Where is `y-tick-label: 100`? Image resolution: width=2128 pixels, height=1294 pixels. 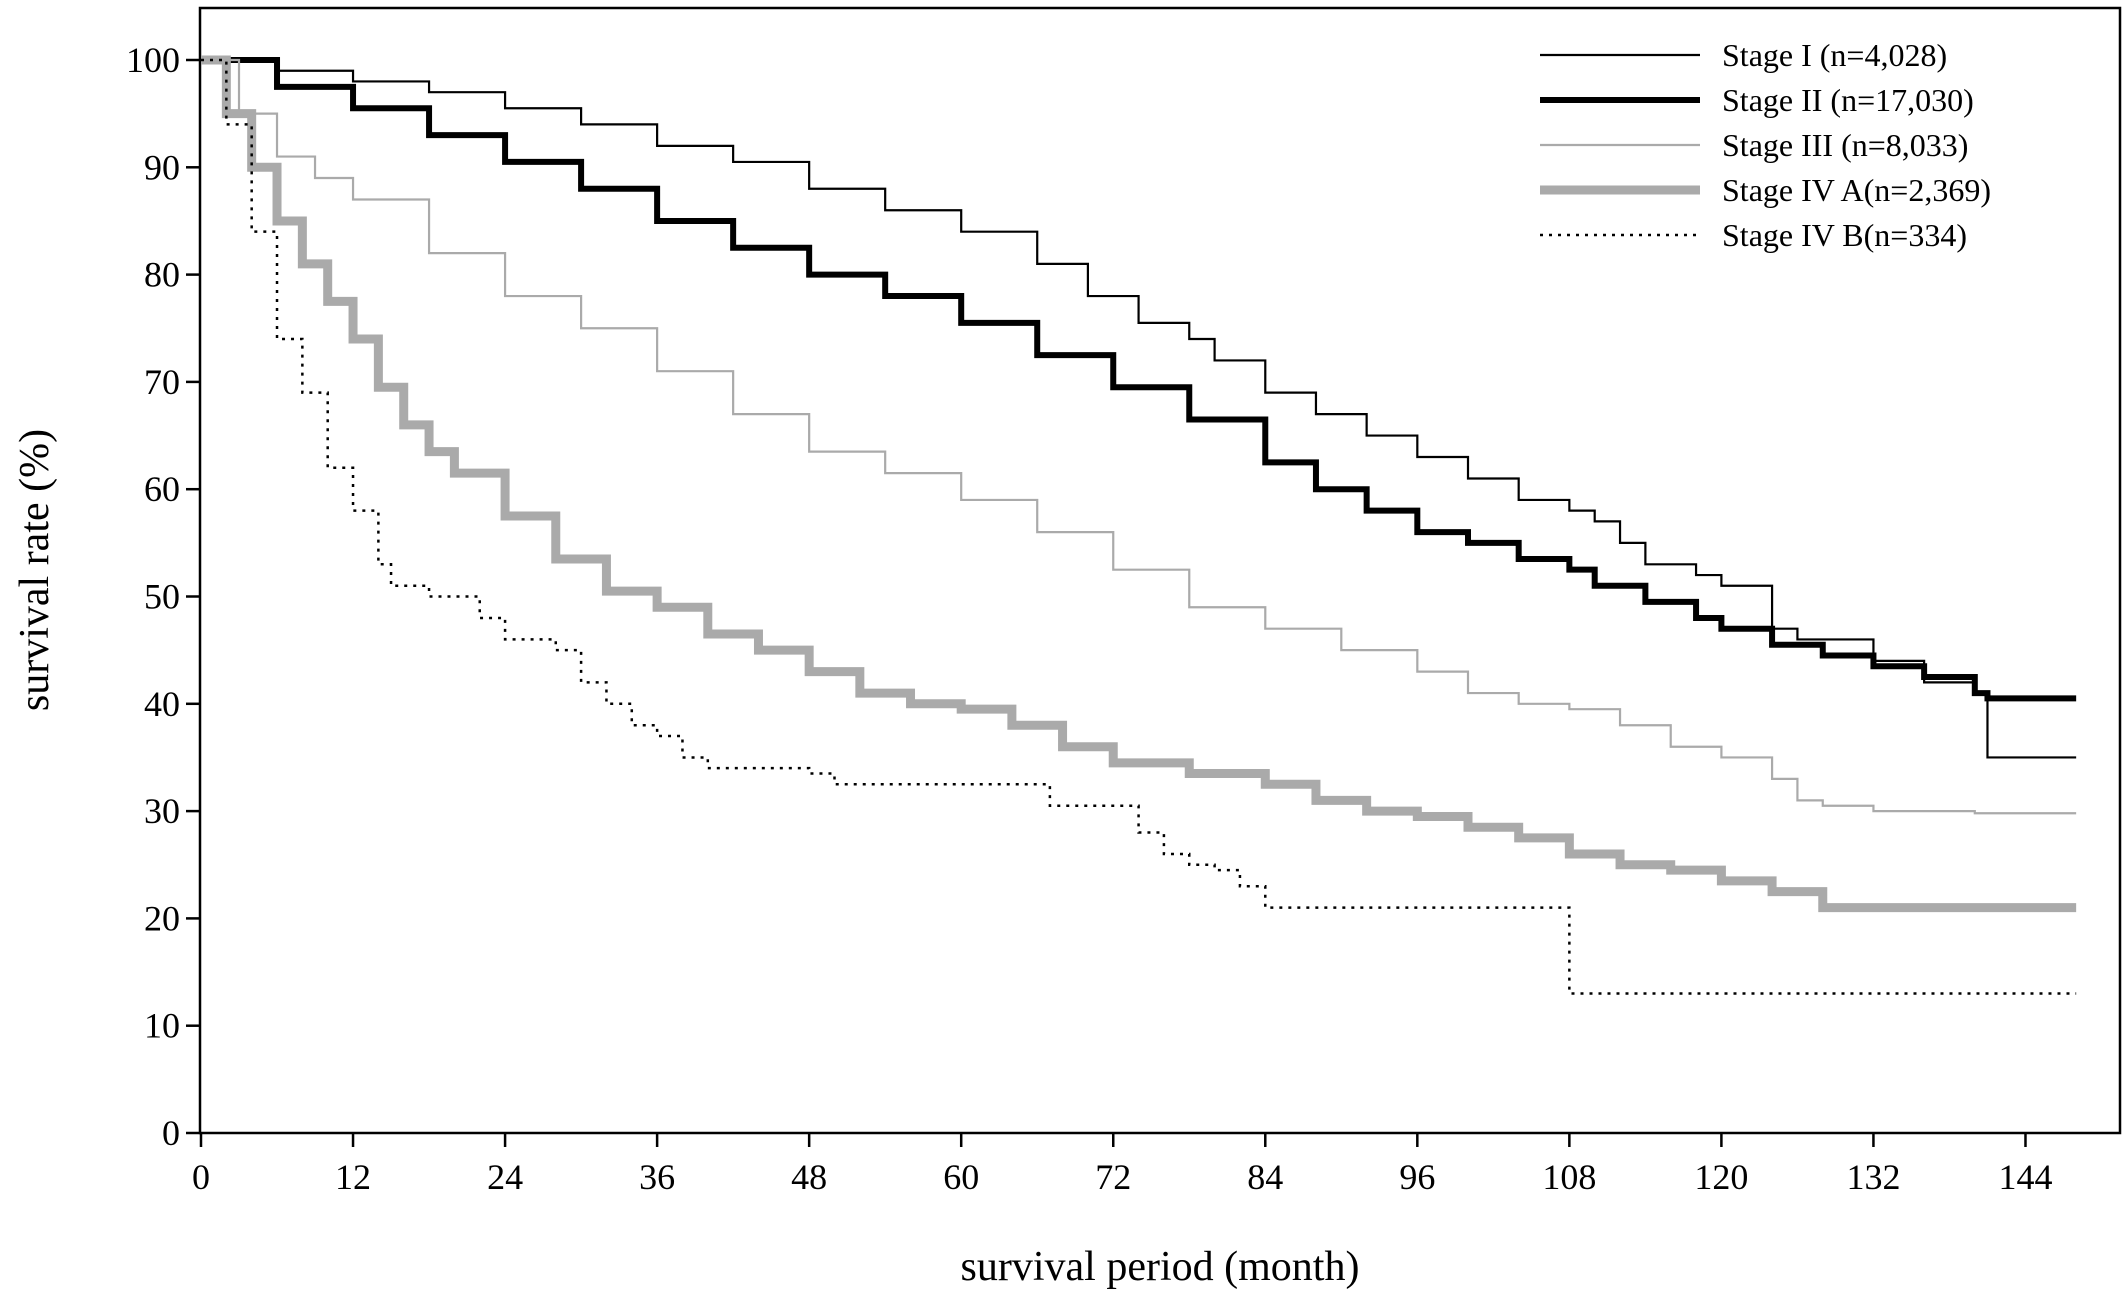
y-tick-label: 100 is located at coordinates (153, 60).